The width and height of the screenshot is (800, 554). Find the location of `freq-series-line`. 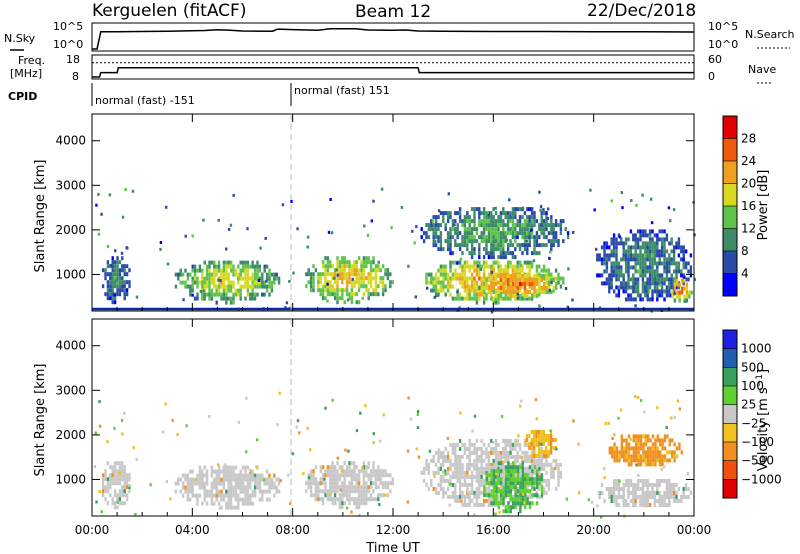

freq-series-line is located at coordinates (393, 72).